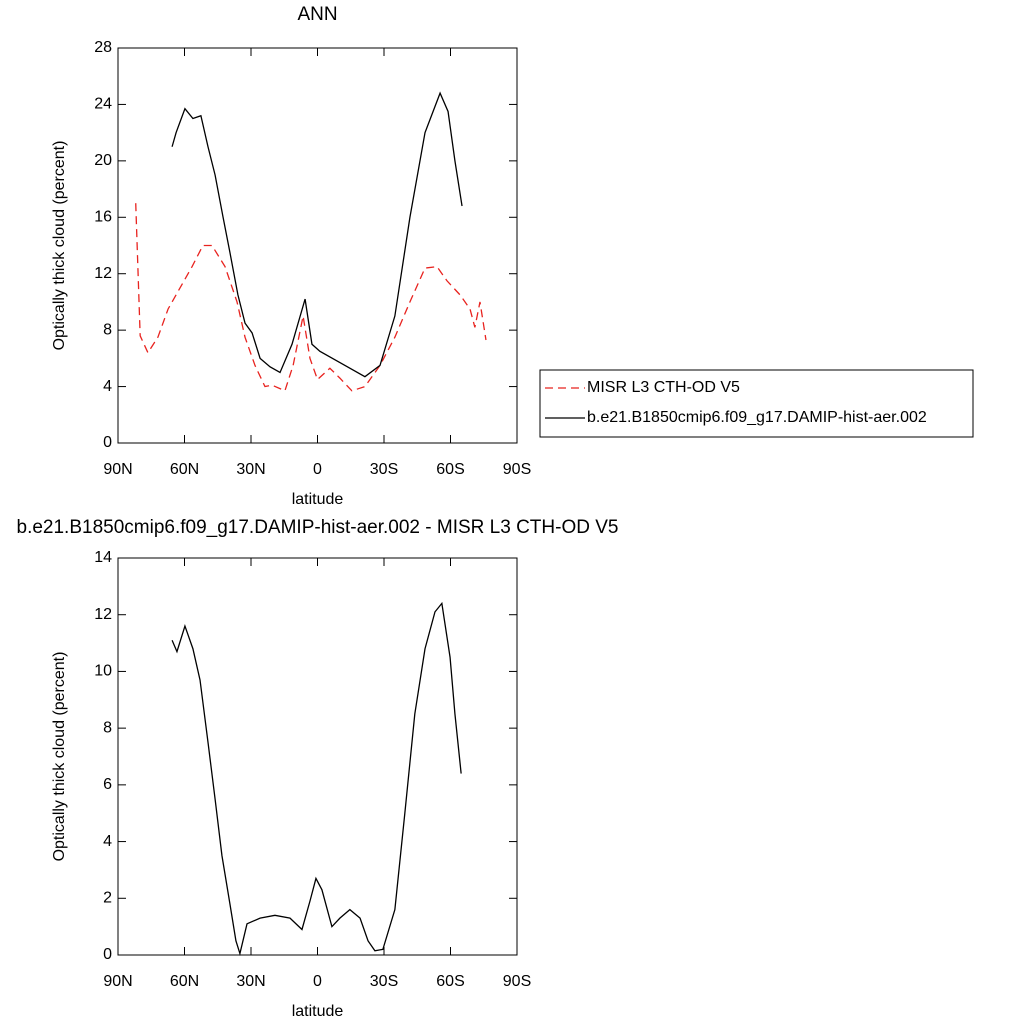  I want to click on y-tick-label: 10, so click(103, 671).